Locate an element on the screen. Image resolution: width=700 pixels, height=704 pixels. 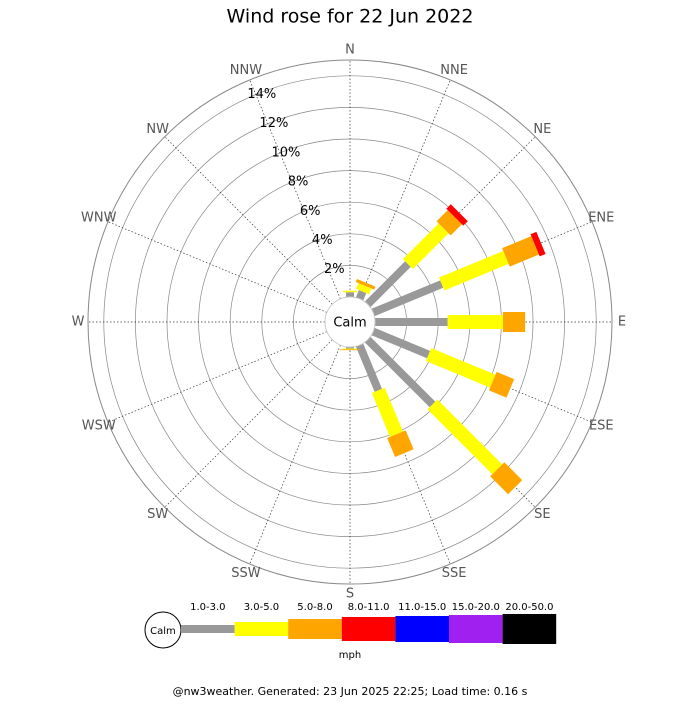
direction-label: SW is located at coordinates (157, 514).